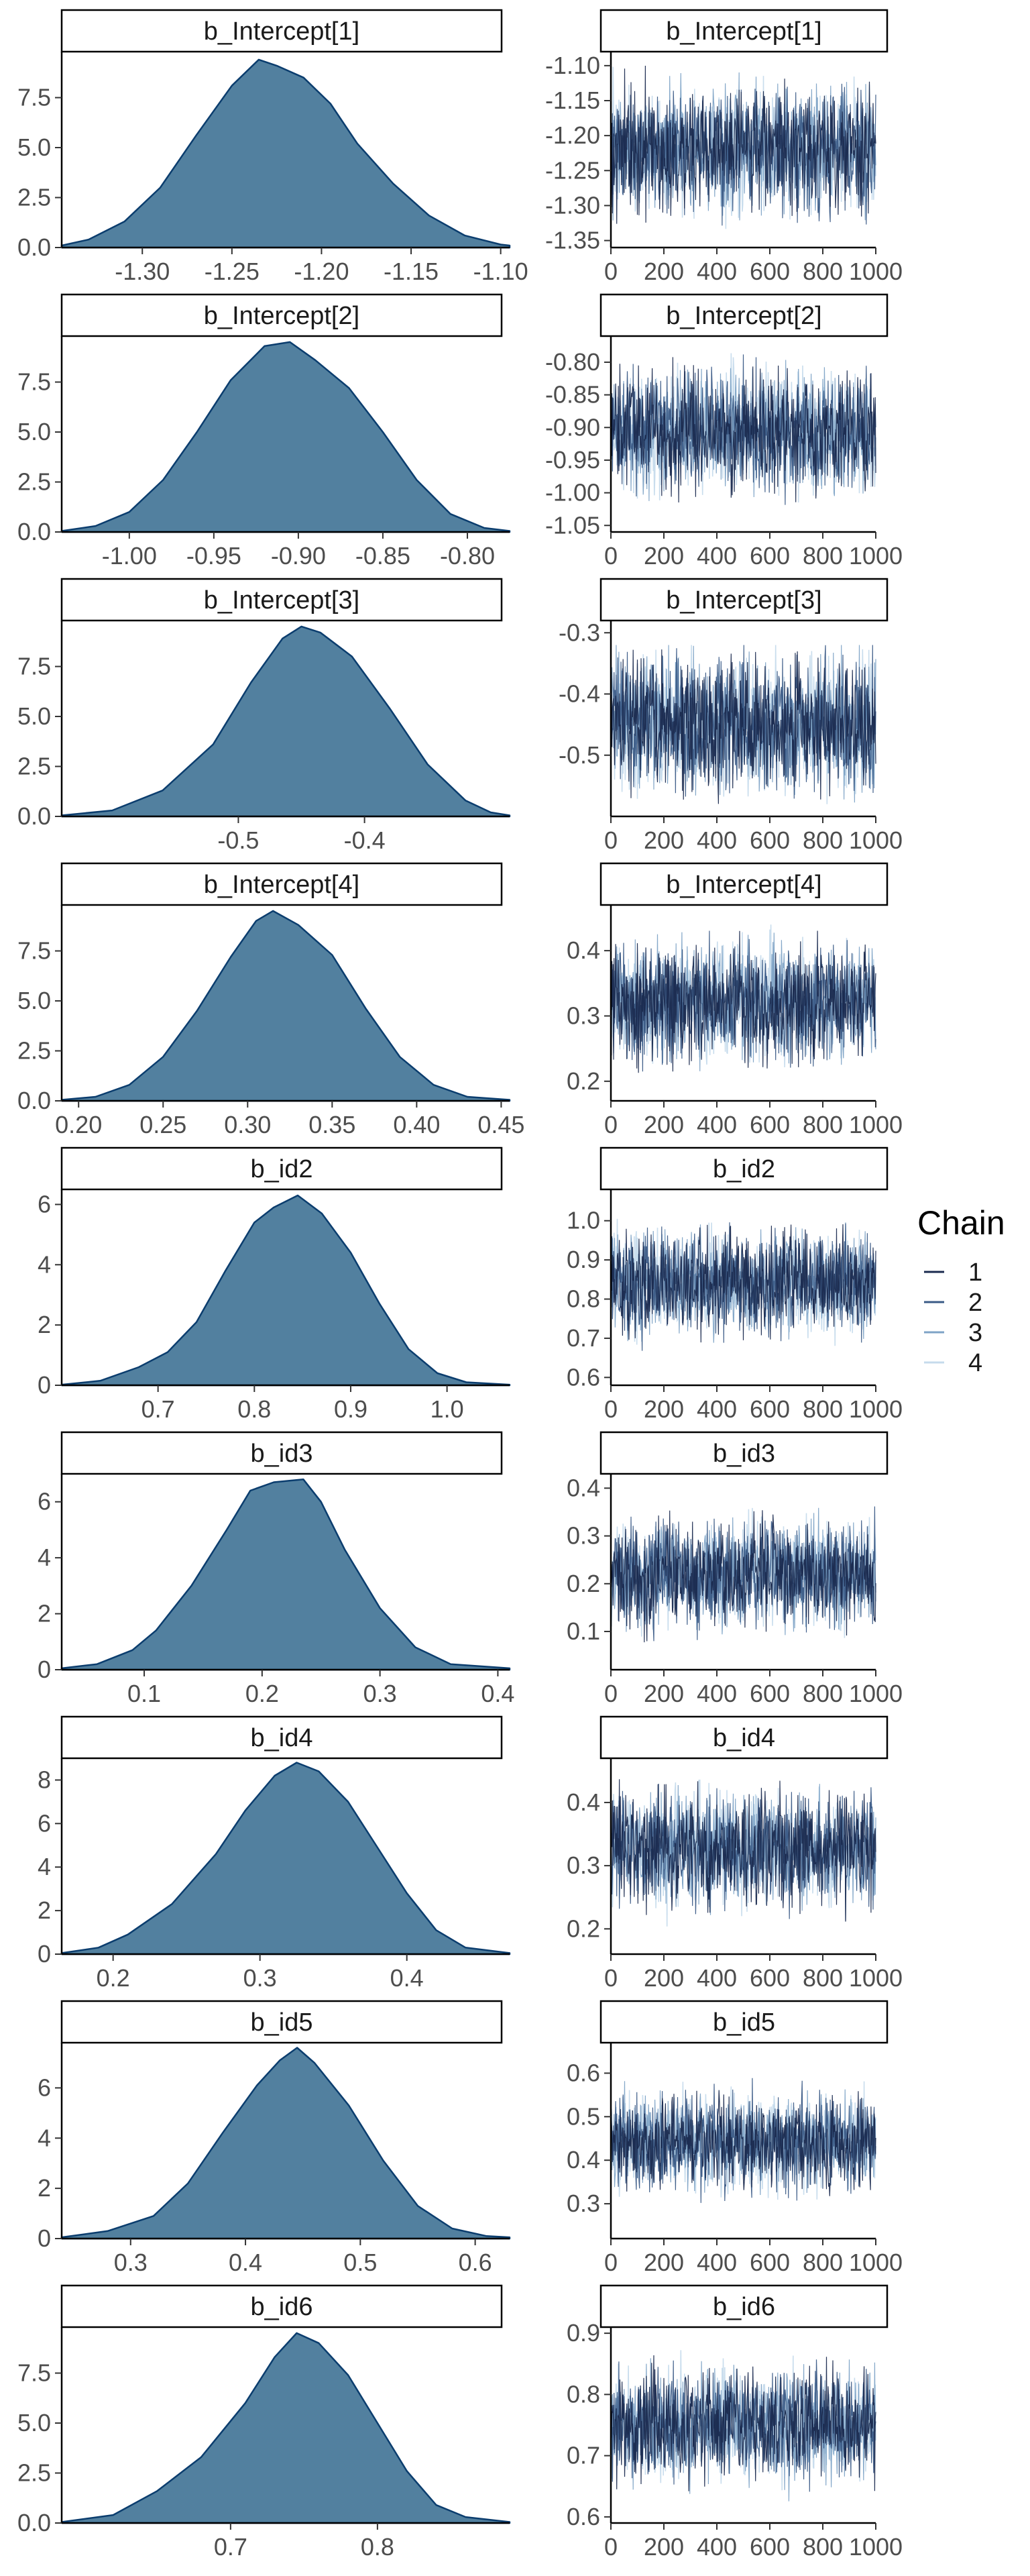  Describe the element at coordinates (583, 1338) in the screenshot. I see `y-tick-label: 0.7` at that location.